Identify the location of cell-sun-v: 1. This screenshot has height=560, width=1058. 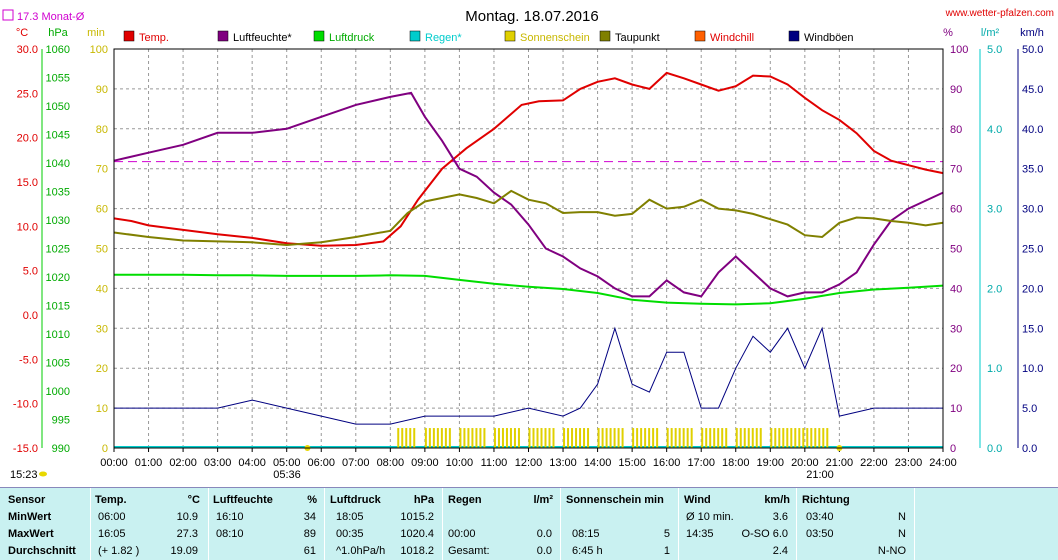
(666, 551).